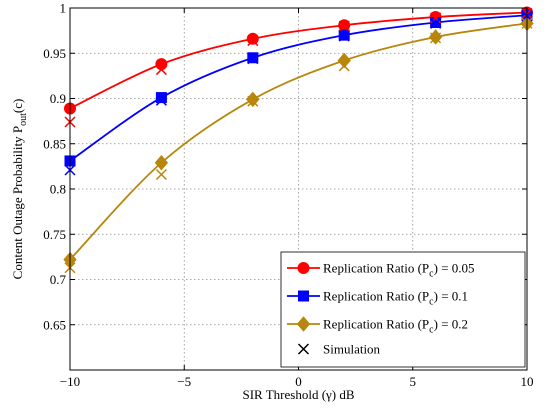 The image size is (547, 409). Describe the element at coordinates (451, 296) in the screenshot. I see `legend-entry-suffix: ) = 0.1` at that location.